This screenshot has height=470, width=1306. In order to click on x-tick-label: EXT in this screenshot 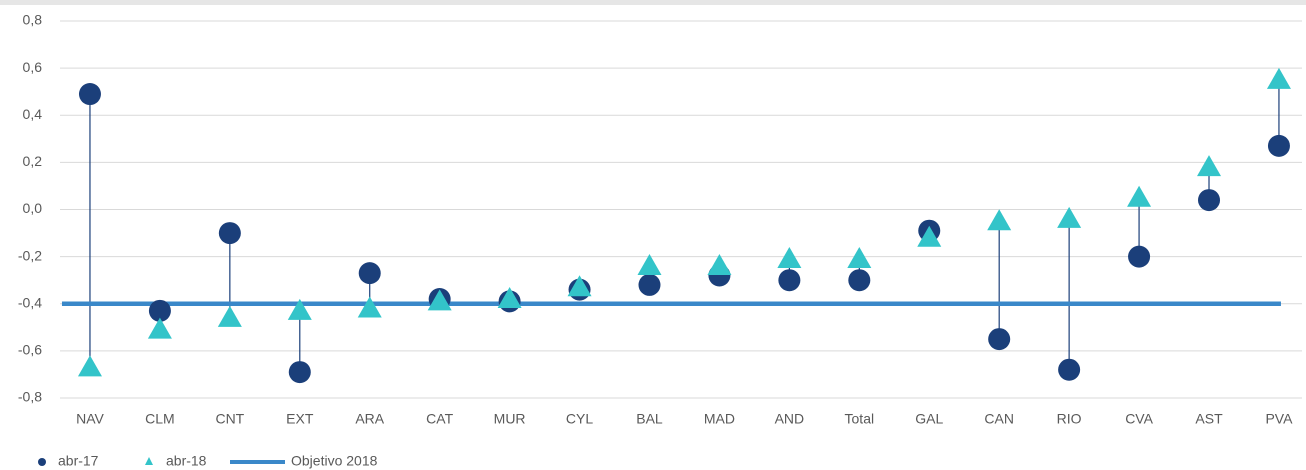, I will do `click(300, 419)`.